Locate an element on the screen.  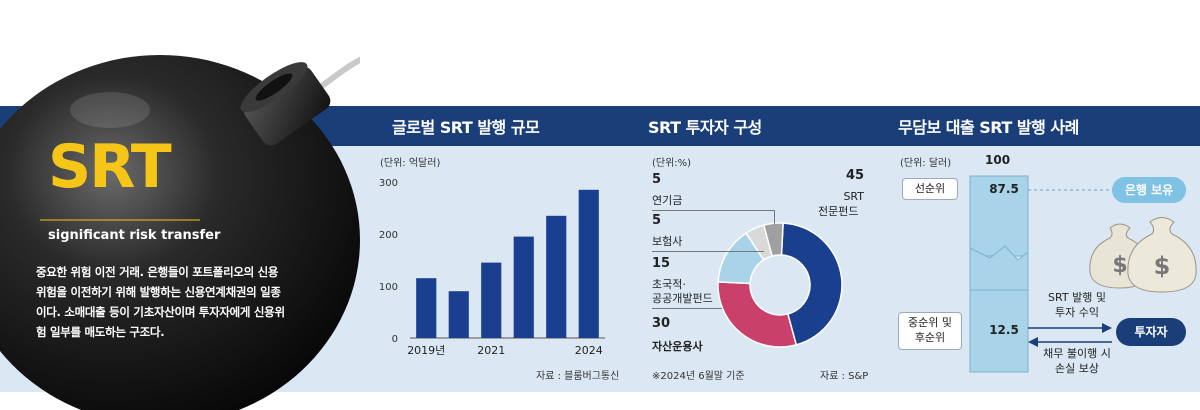
bar-chart-unit: (단위: 억달러) is located at coordinates (410, 163).